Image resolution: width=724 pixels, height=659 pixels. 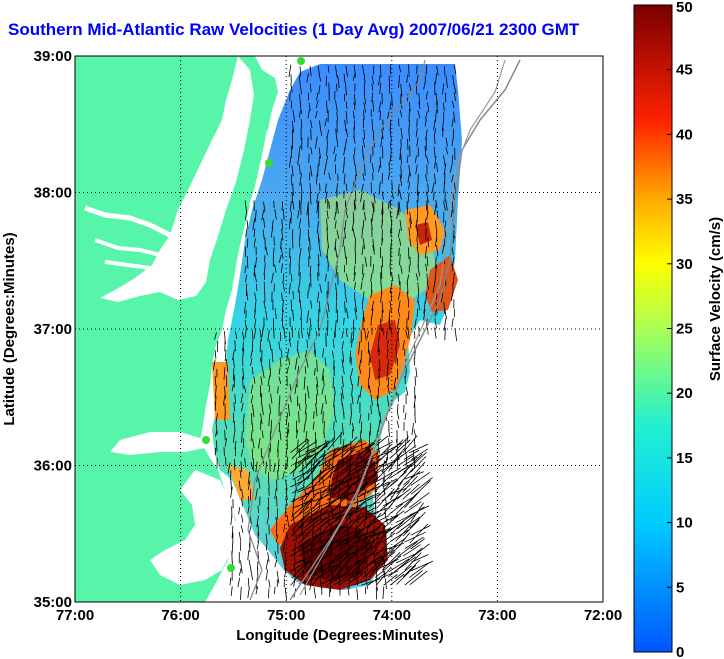 What do you see at coordinates (497, 615) in the screenshot?
I see `x-tick-label: 73:00` at bounding box center [497, 615].